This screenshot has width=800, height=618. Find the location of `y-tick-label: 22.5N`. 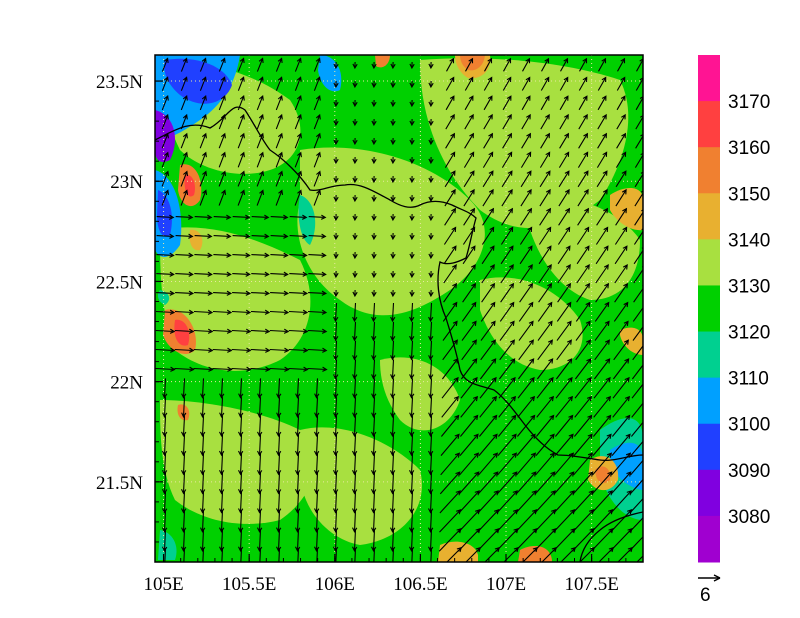

y-tick-label: 22.5N is located at coordinates (119, 282).